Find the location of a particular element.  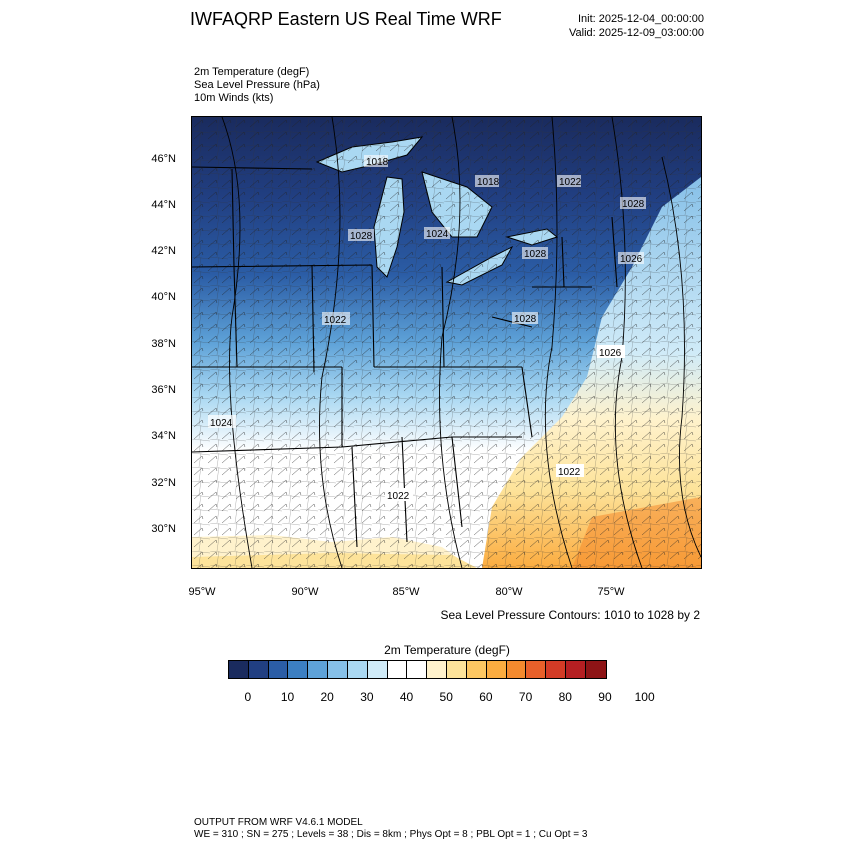

init-time: Init: 2025-12-04_00:00:00 is located at coordinates (641, 19).